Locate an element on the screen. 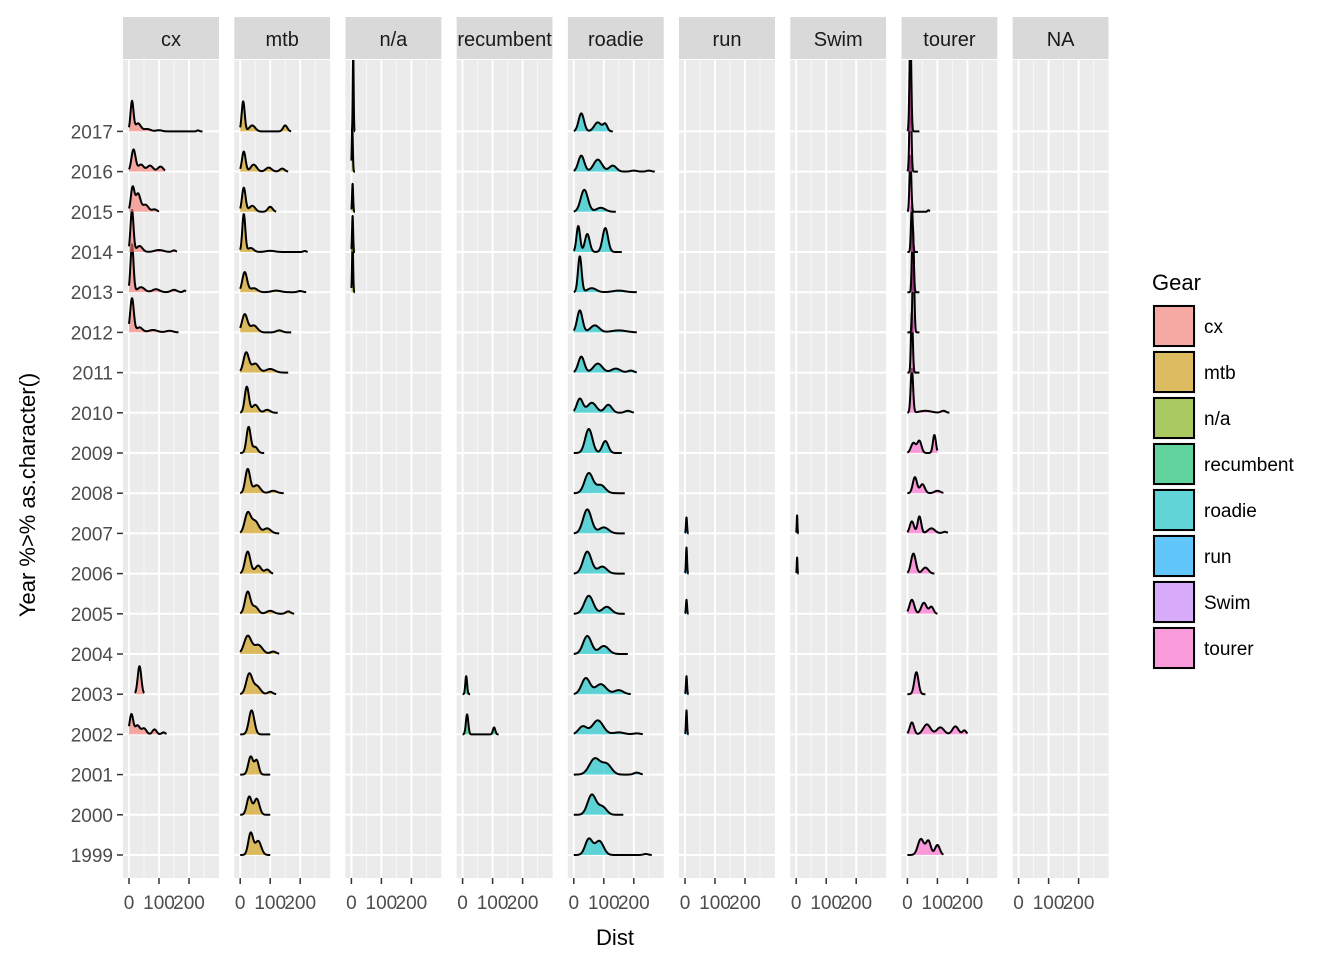 The width and height of the screenshot is (1344, 965). ridge-run-2003 is located at coordinates (687, 685).